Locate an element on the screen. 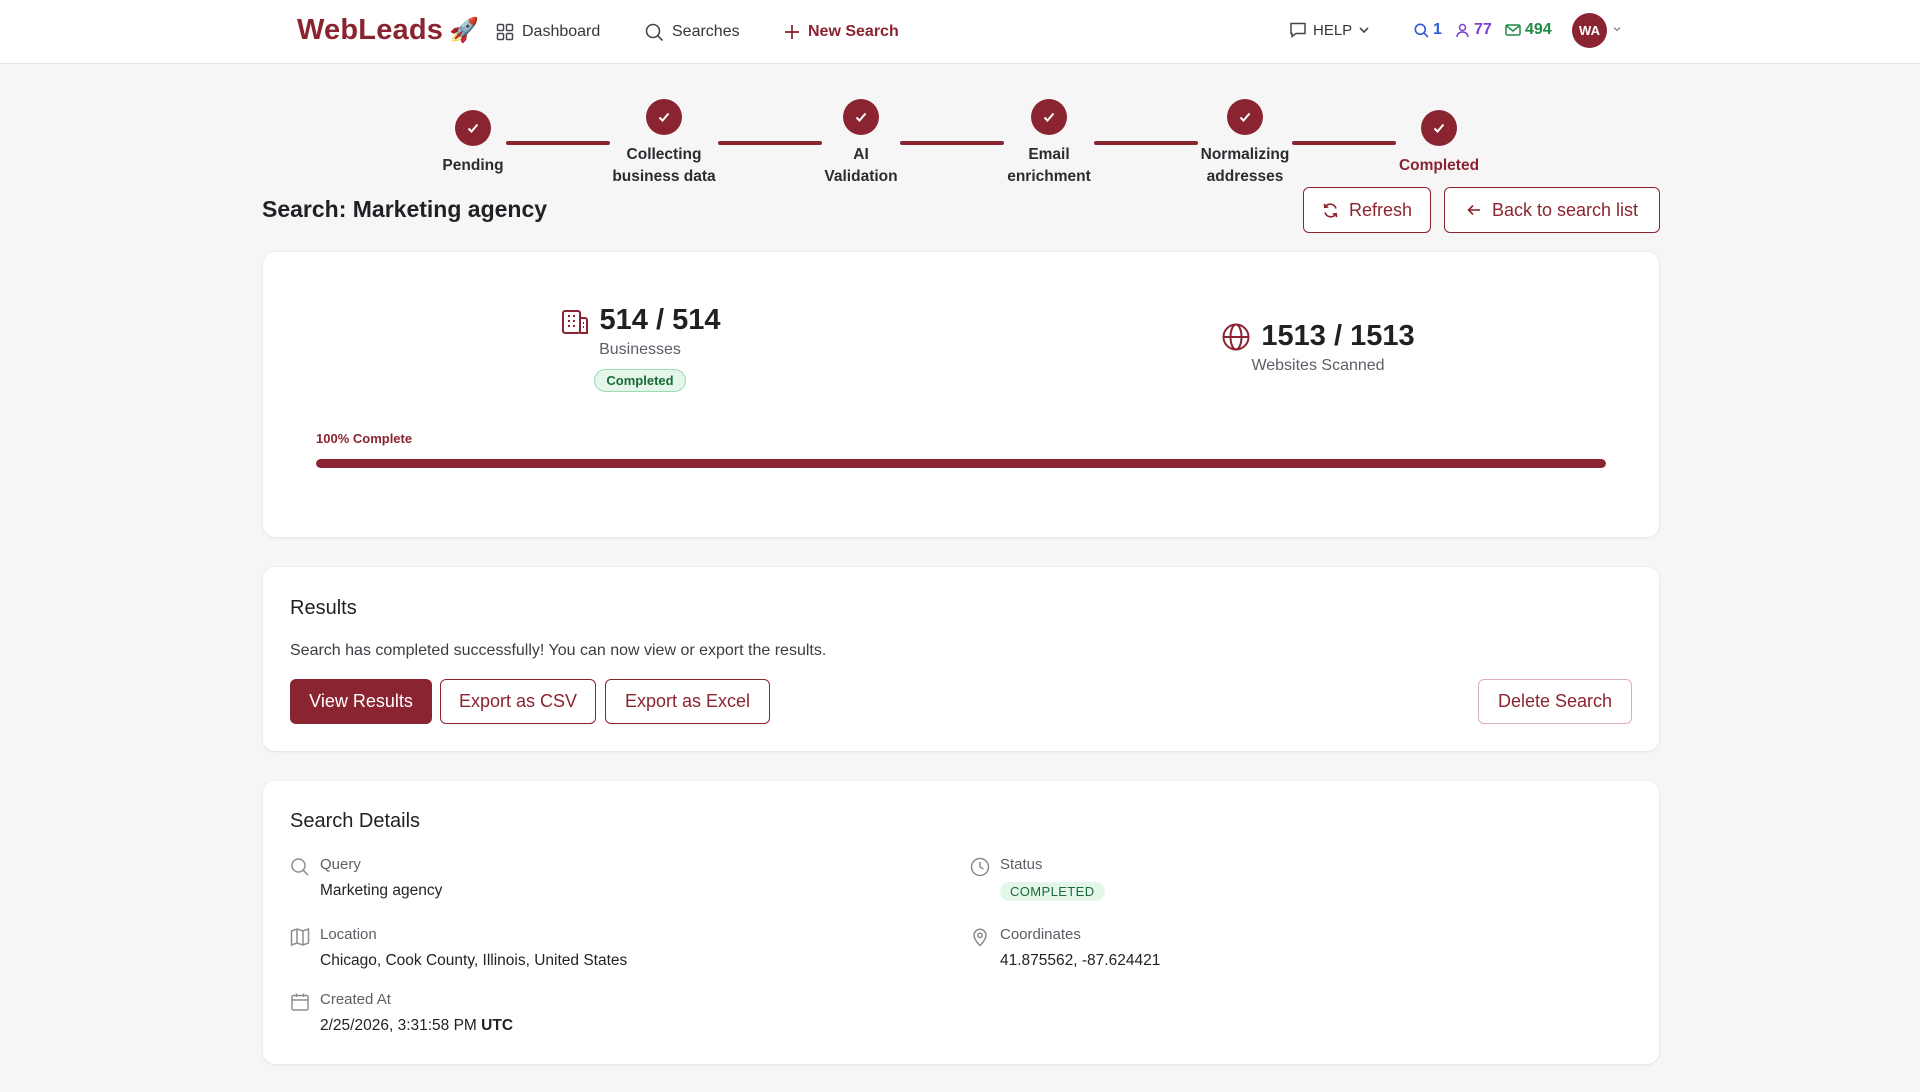  globe-icon is located at coordinates (1236, 337).